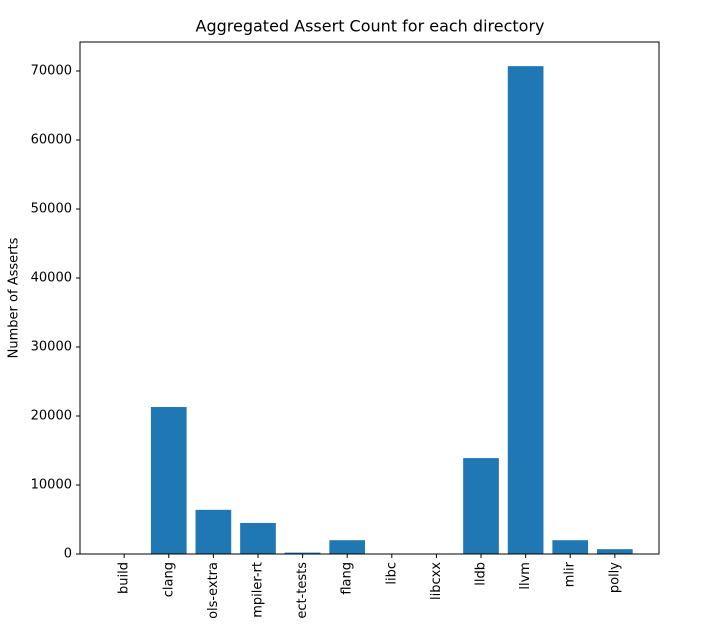 The image size is (702, 627). Describe the element at coordinates (213, 590) in the screenshot. I see `x-tick-label: ols-extra` at that location.